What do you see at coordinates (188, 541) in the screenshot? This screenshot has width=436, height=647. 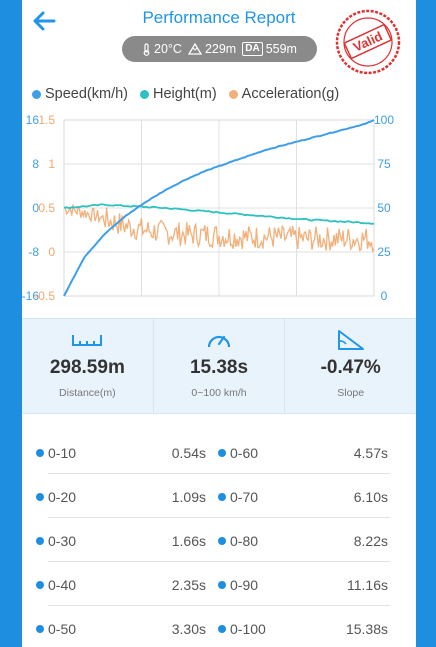 I see `split-left-time: 1.66s` at bounding box center [188, 541].